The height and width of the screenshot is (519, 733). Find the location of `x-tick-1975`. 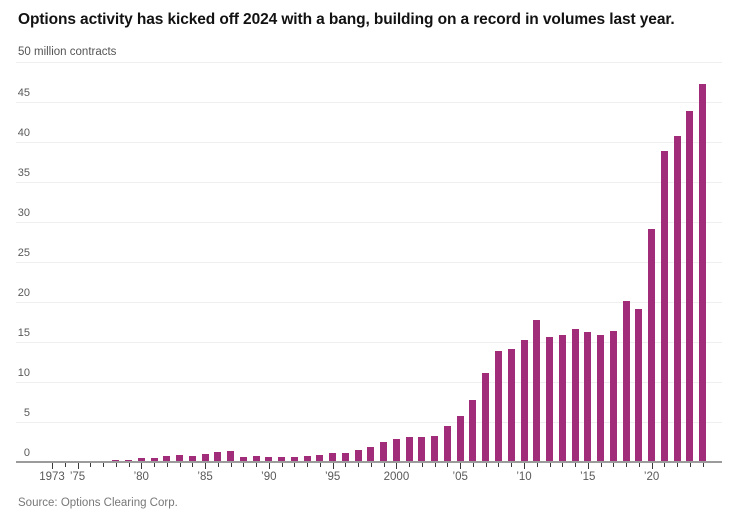

x-tick-1975 is located at coordinates (78, 466).